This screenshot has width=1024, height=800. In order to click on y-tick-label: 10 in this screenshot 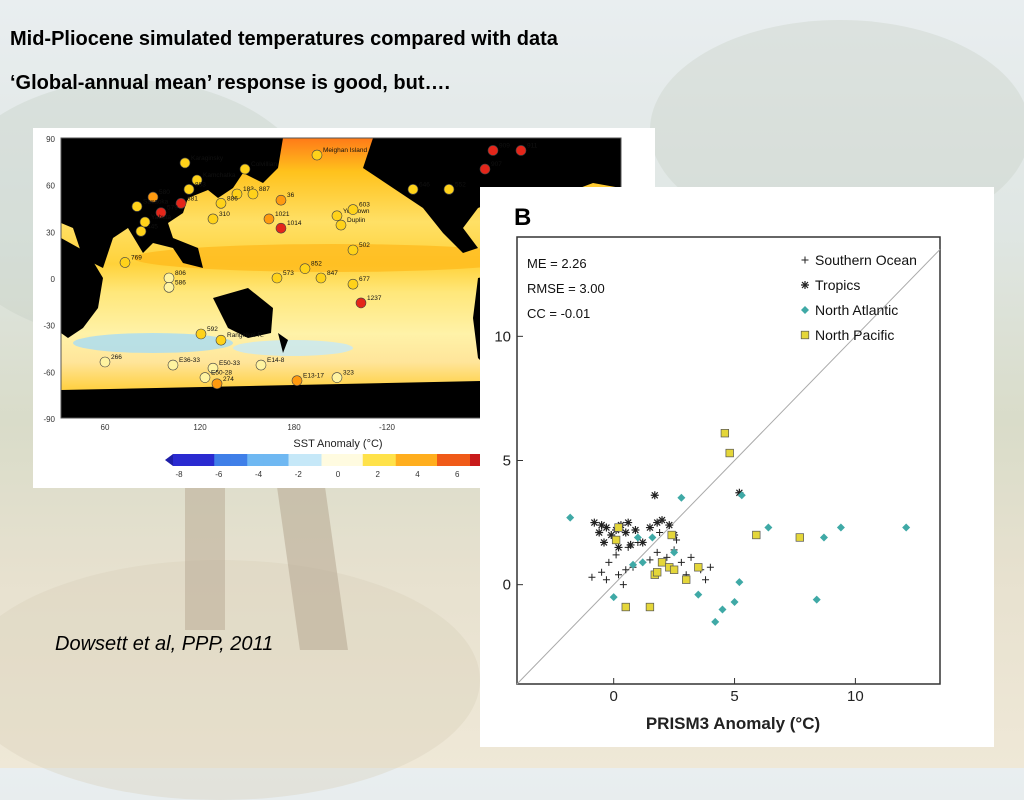, I will do `click(502, 336)`.